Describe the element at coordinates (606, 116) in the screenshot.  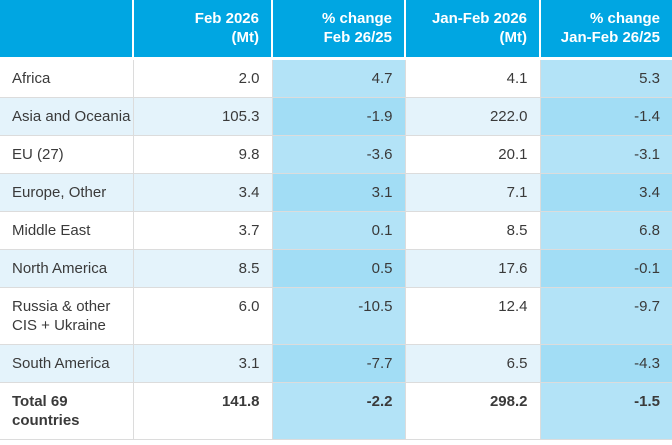
I see `janfeb-pct-cell: -1.4` at that location.